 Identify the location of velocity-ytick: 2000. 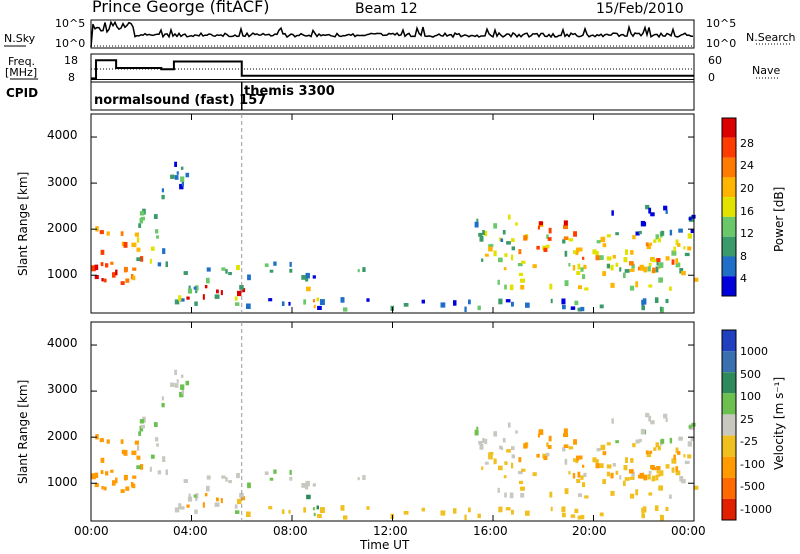
(62, 436).